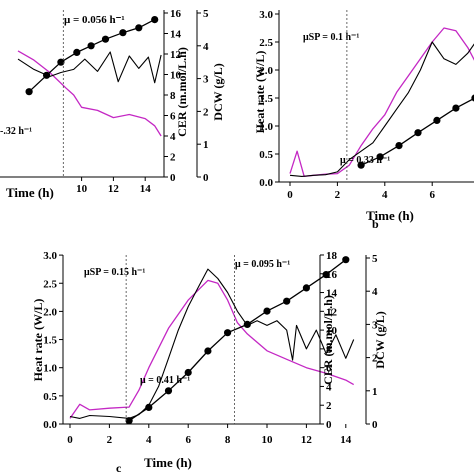  What do you see at coordinates (50, 369) in the screenshot?
I see `panel-c-y-tick-label: 1.0` at bounding box center [50, 369].